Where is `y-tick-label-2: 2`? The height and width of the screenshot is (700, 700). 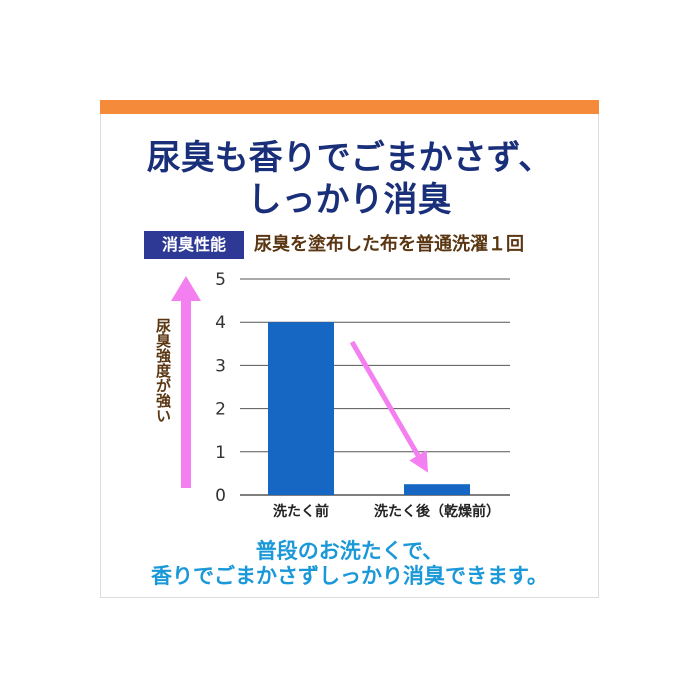
y-tick-label-2: 2 is located at coordinates (220, 410).